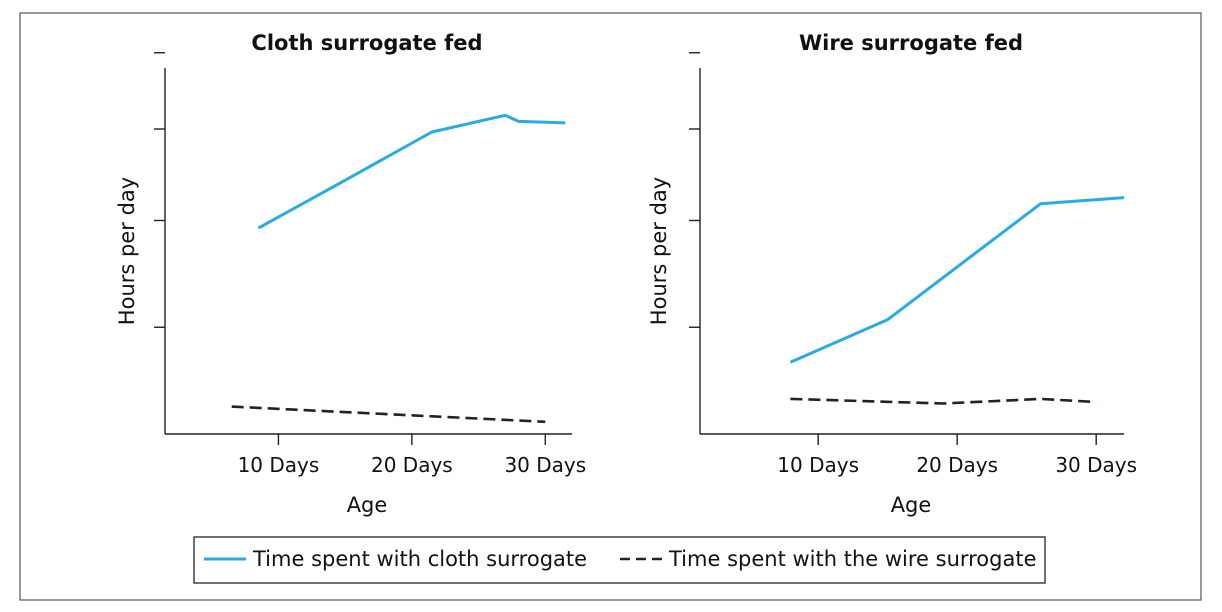 Image resolution: width=1222 pixels, height=612 pixels. I want to click on legend-label-wire: Time spent with the wire surrogate, so click(852, 559).